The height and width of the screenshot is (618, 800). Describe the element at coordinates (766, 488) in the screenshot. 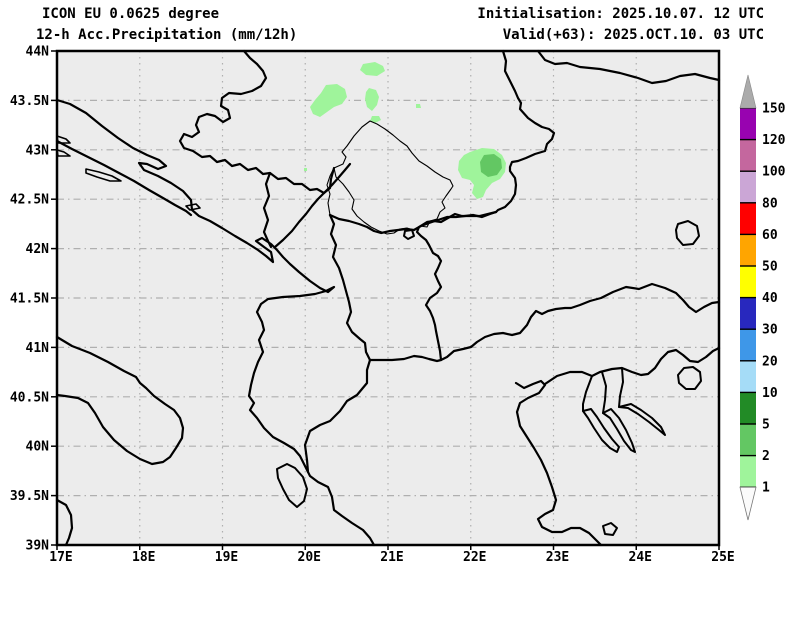

I see `colorbar-label: 1` at that location.